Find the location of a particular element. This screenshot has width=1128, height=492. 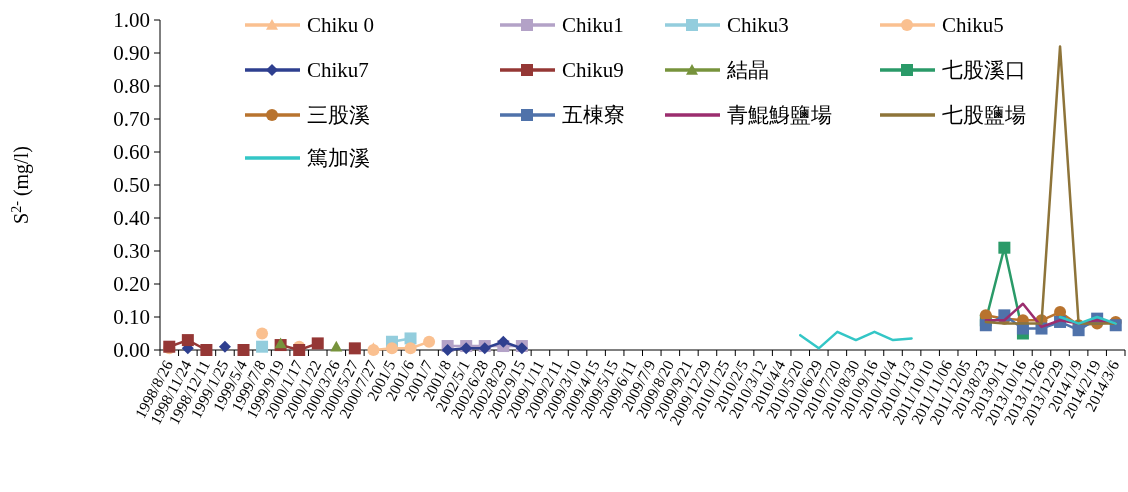

legend-label: 五棟寮 is located at coordinates (593, 115).